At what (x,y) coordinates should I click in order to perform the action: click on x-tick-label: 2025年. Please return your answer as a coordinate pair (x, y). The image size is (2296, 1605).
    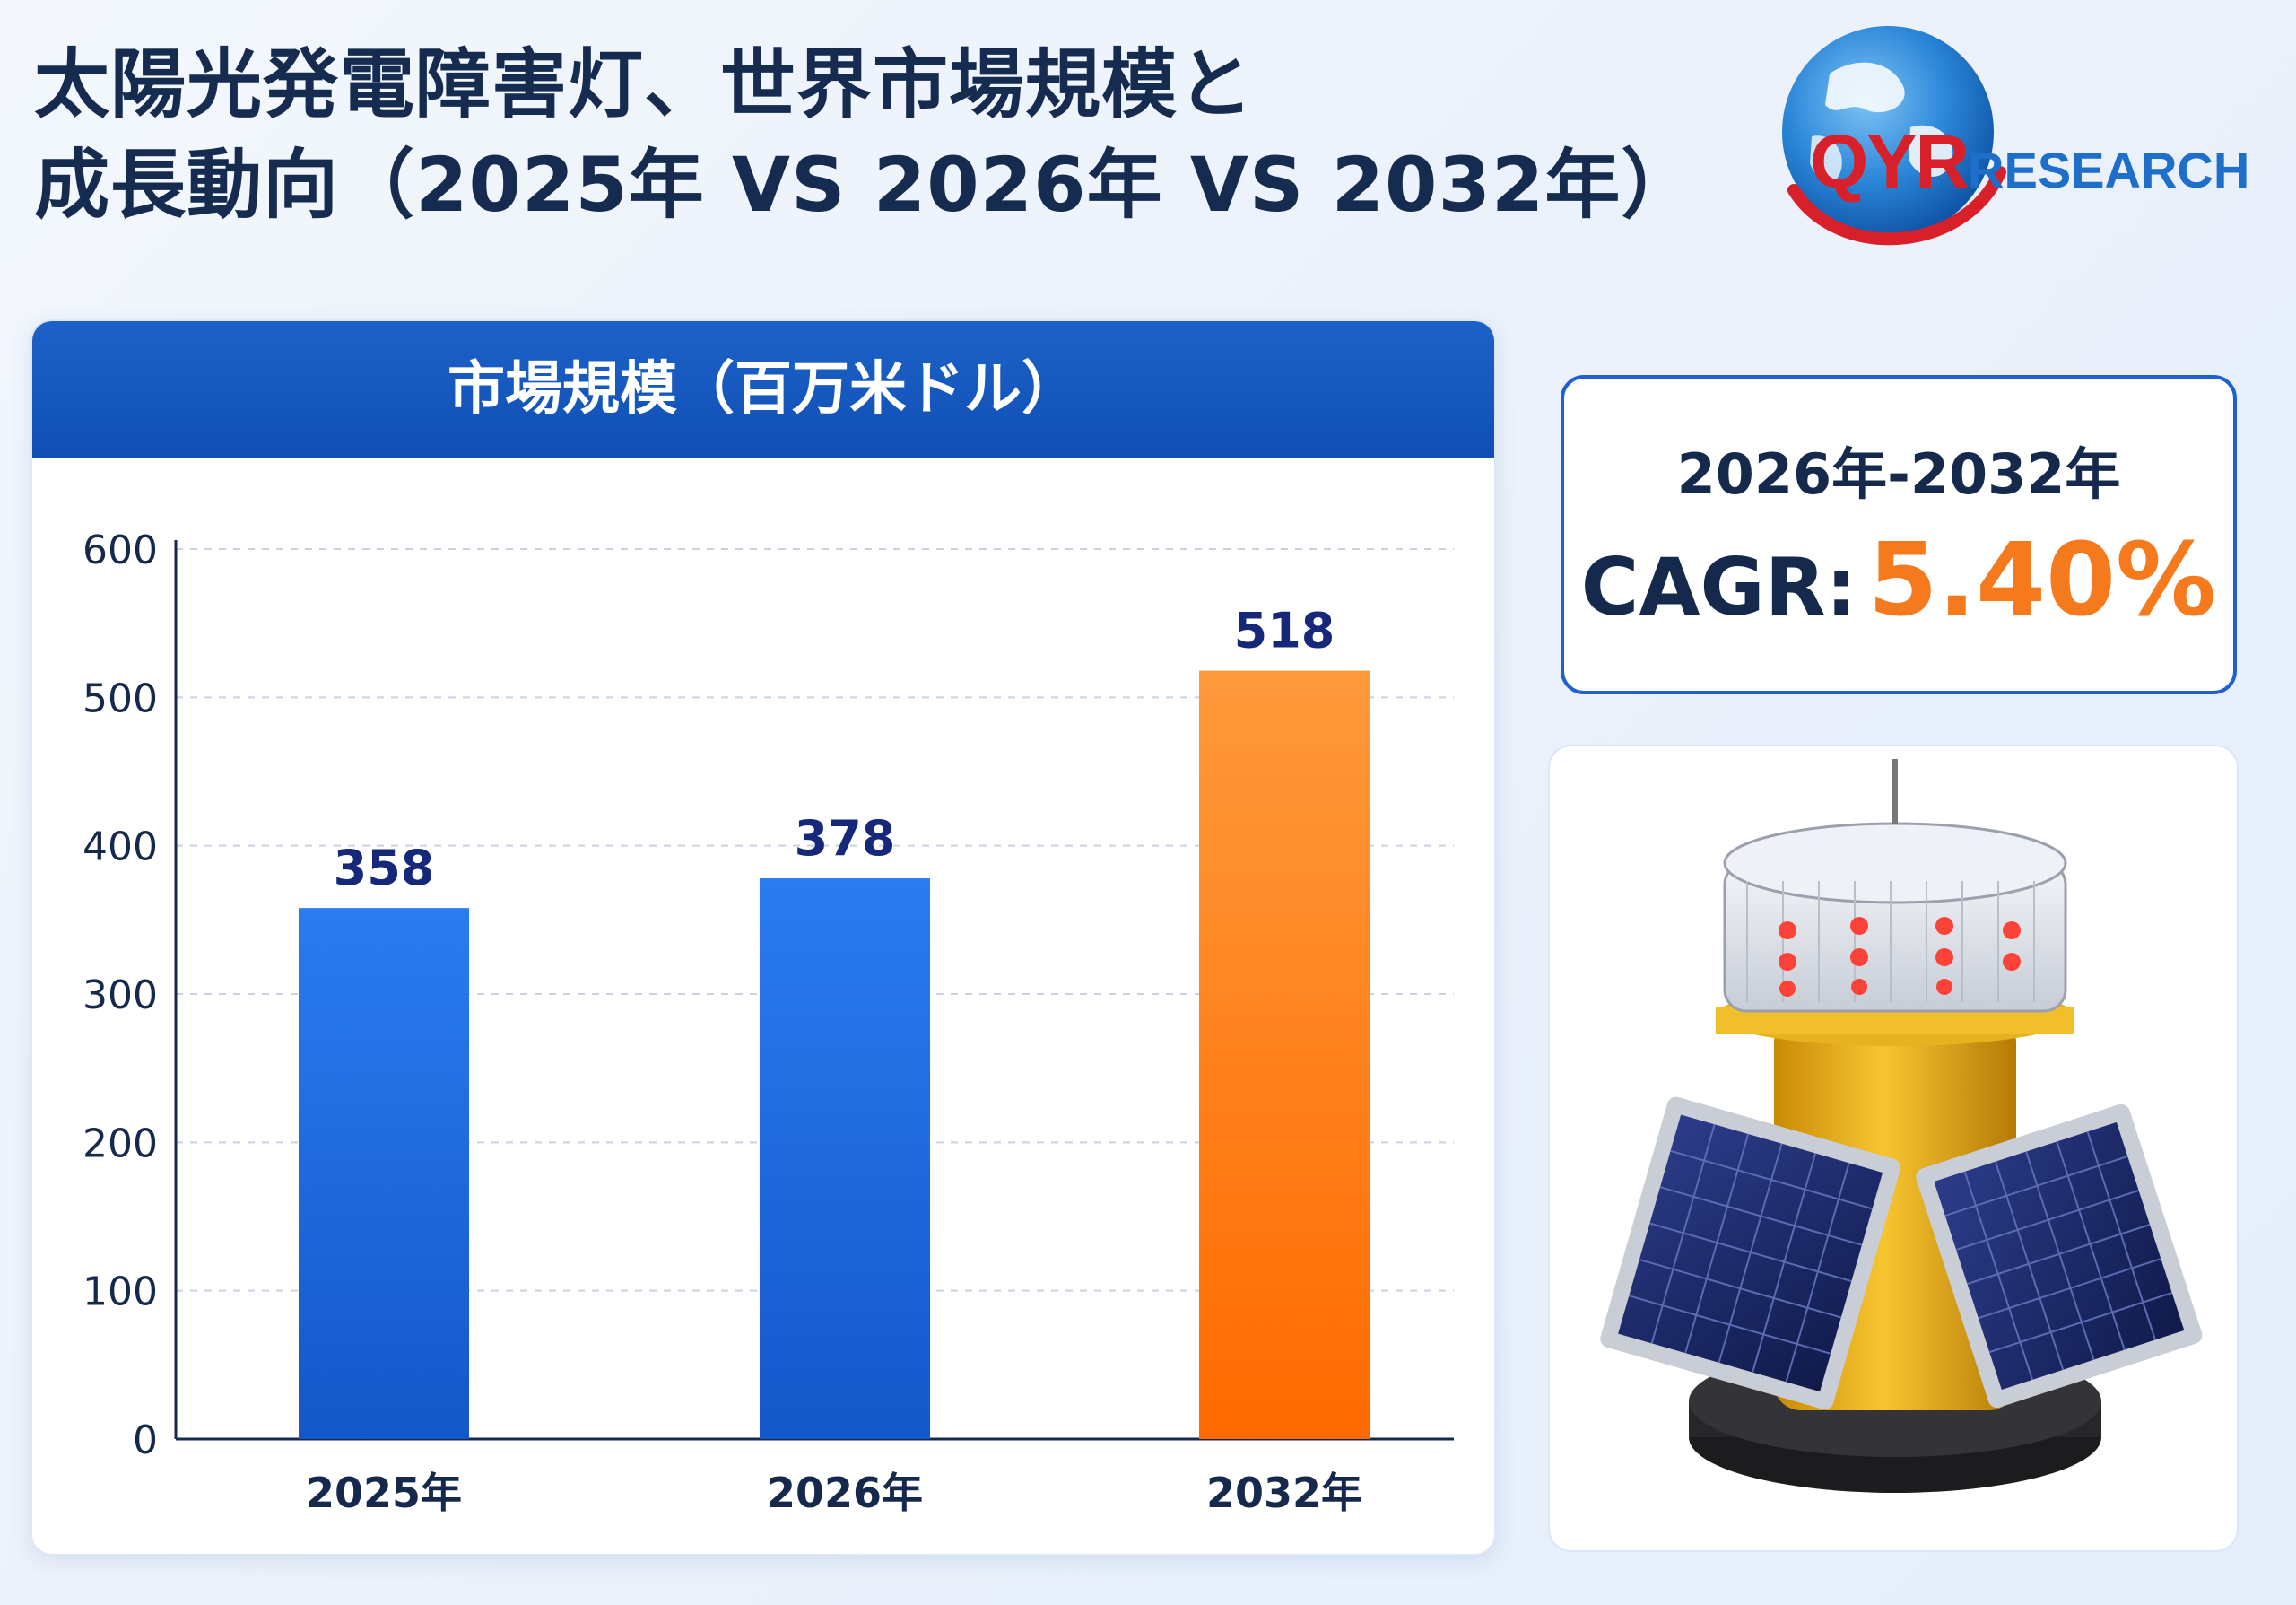
    Looking at the image, I should click on (384, 1493).